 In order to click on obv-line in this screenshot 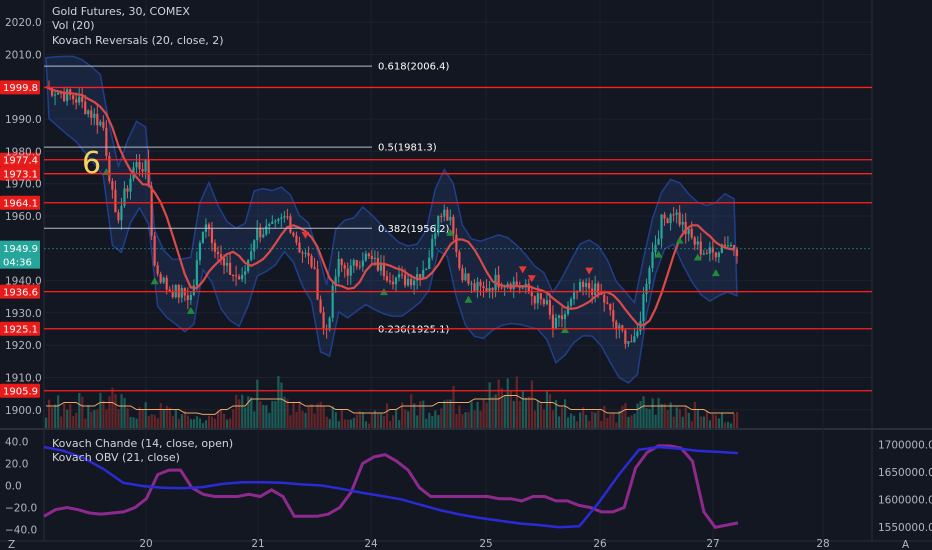, I will do `click(391, 487)`.